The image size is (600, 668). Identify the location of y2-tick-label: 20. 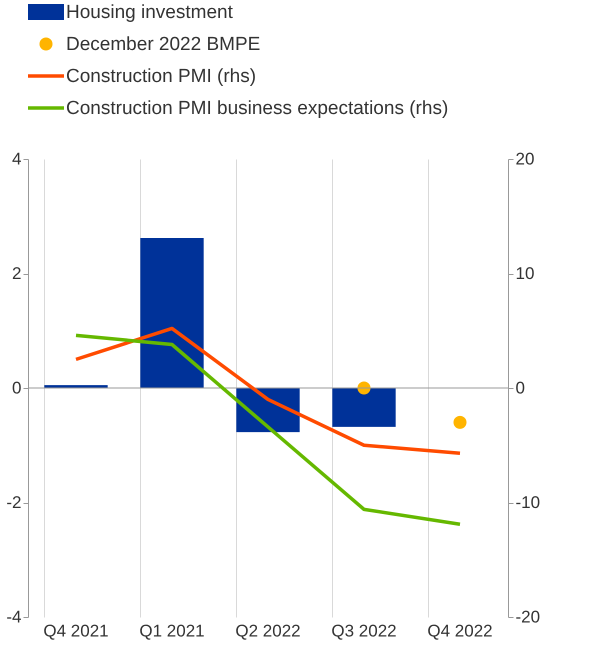
(525, 159).